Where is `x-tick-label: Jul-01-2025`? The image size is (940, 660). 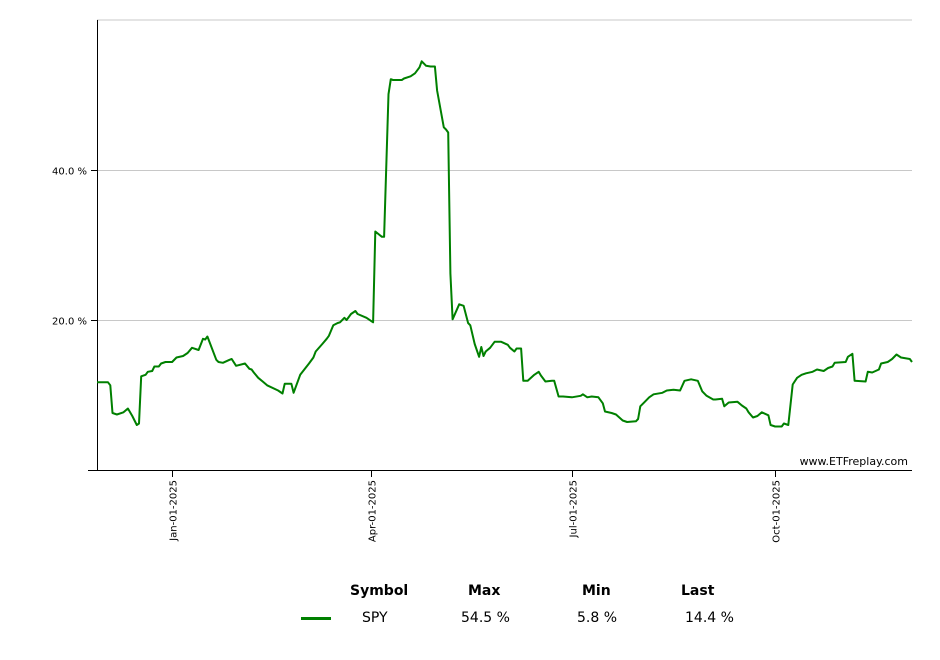 x-tick-label: Jul-01-2025 is located at coordinates (574, 509).